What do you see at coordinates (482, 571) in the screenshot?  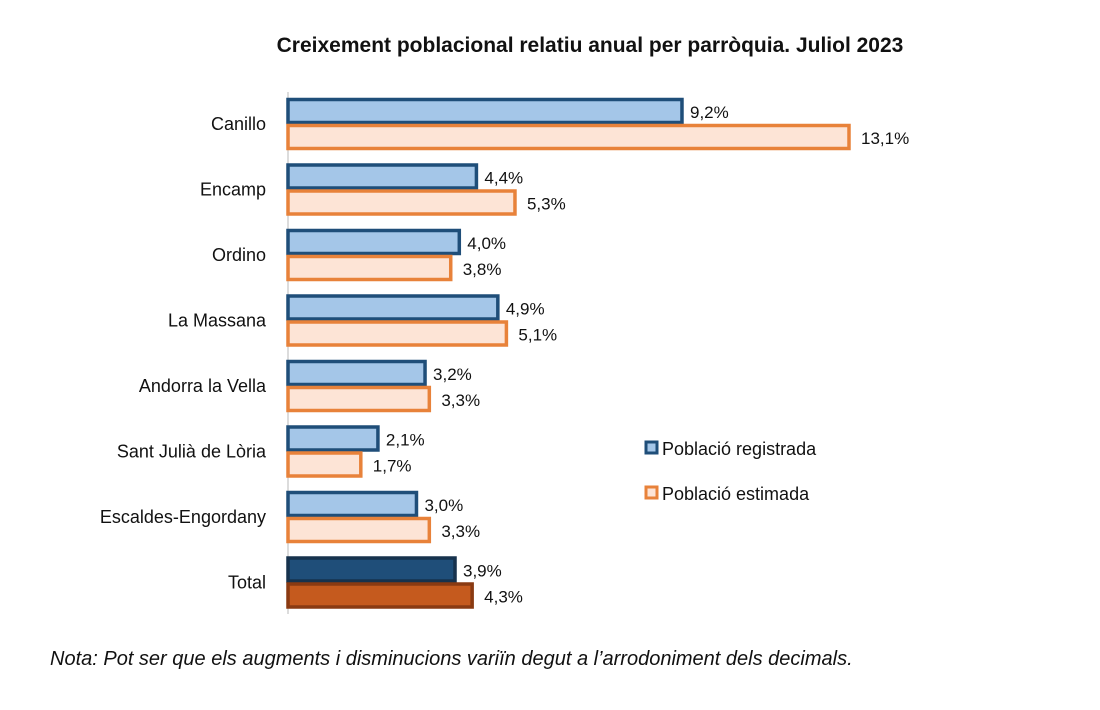 I see `data-label: 3,9%` at bounding box center [482, 571].